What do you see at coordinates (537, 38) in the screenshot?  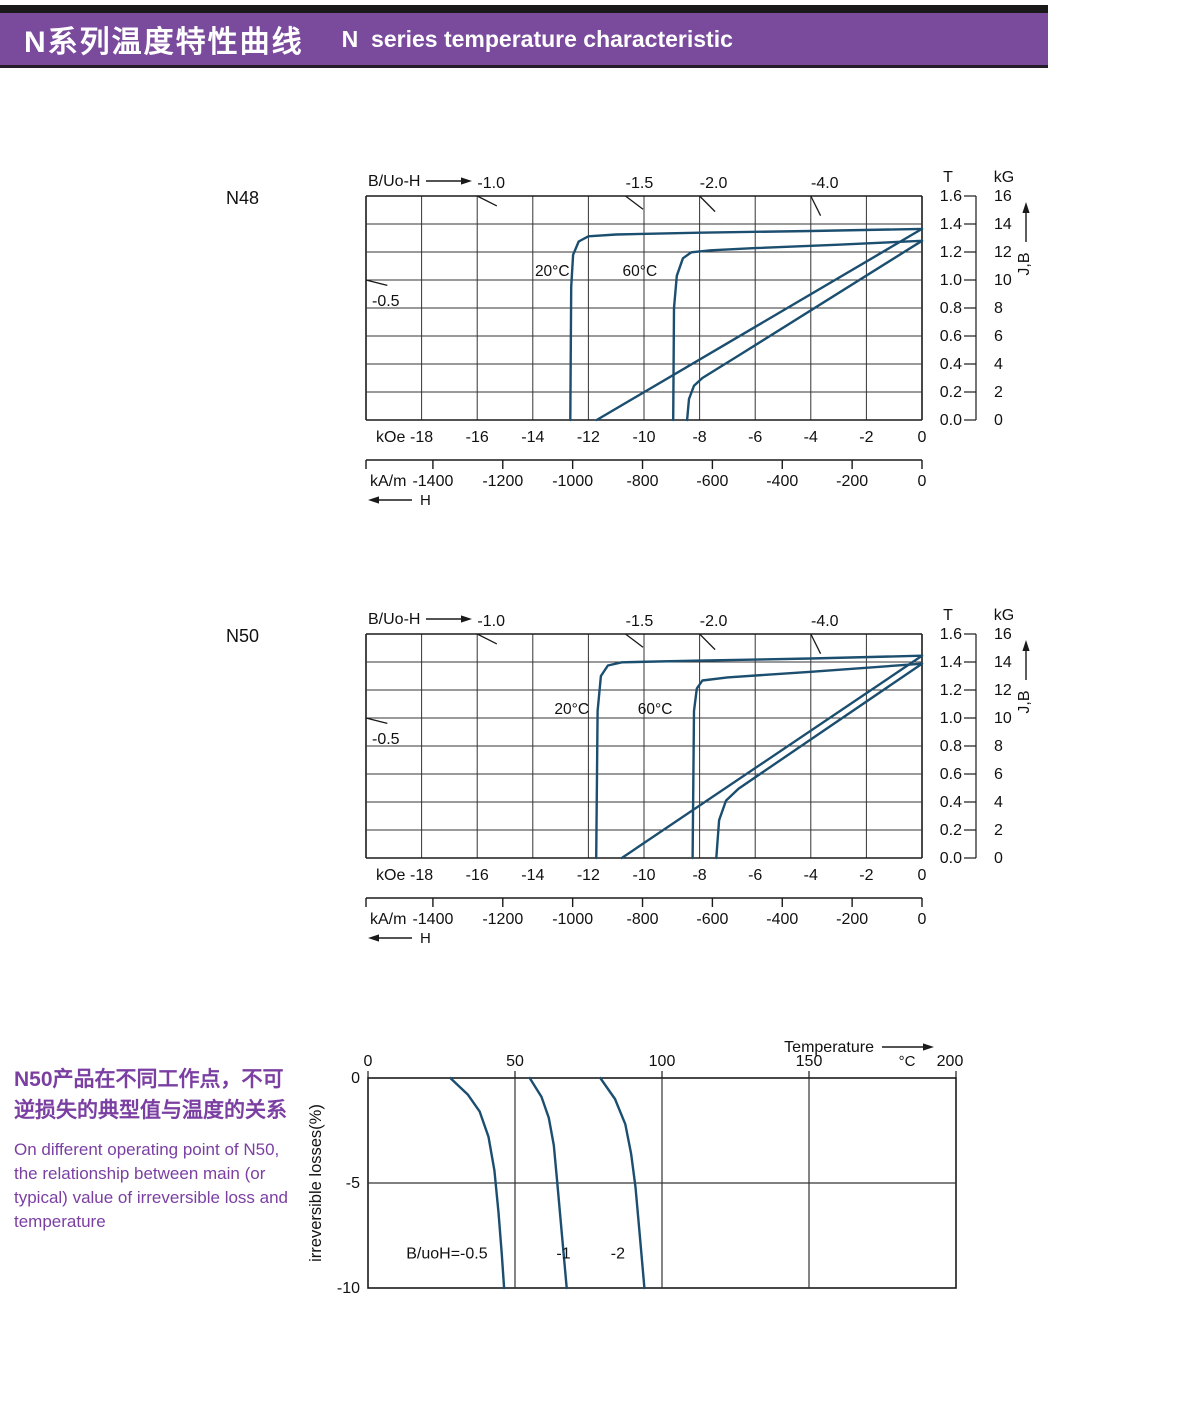 I see `page-title-english: N series temperature characteristic` at bounding box center [537, 38].